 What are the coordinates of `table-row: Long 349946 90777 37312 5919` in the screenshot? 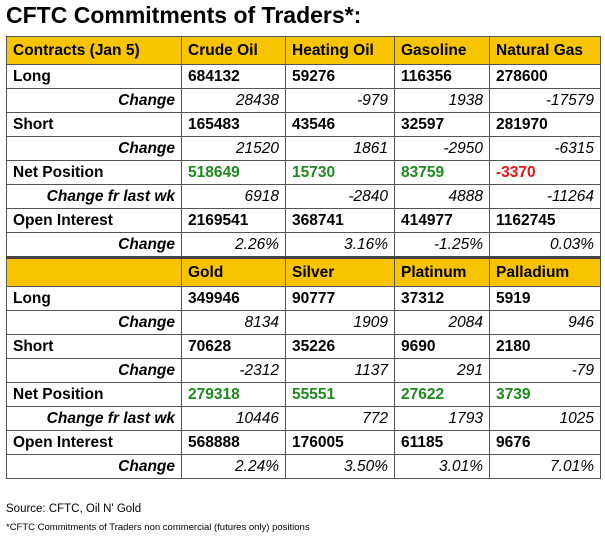 It's located at (303, 298).